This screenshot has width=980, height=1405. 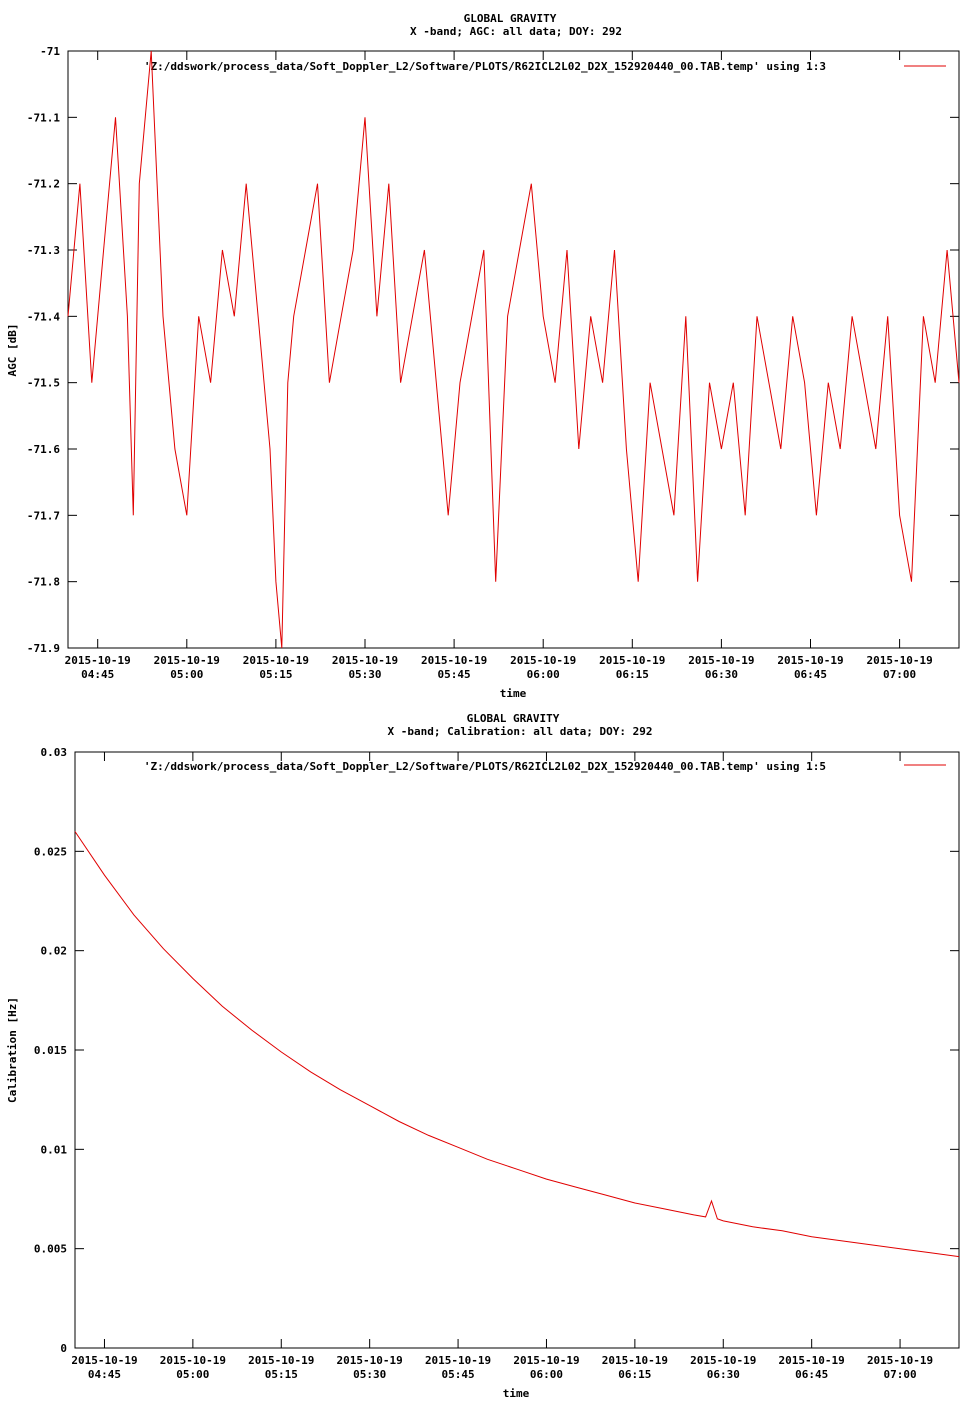 I want to click on agc-y-tick-label: -71.9, so click(x=43, y=648).